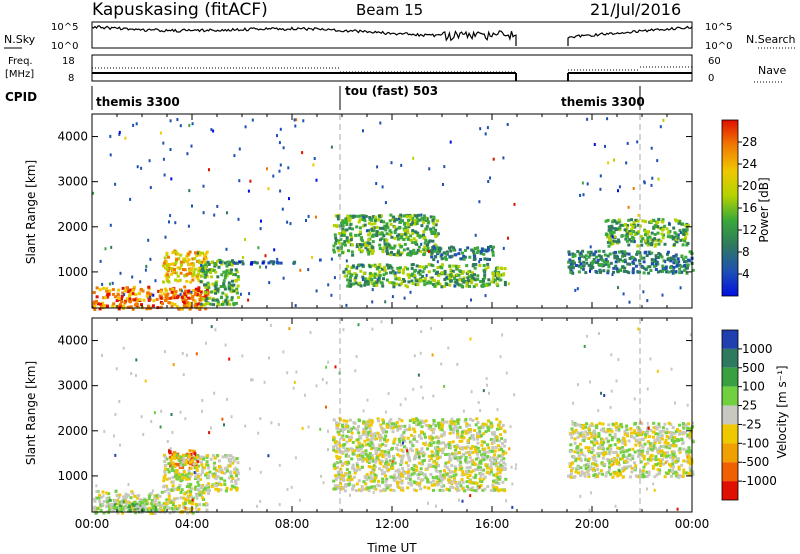 This screenshot has height=554, width=800. Describe the element at coordinates (72, 227) in the screenshot. I see `y-tick-label: 2000` at that location.